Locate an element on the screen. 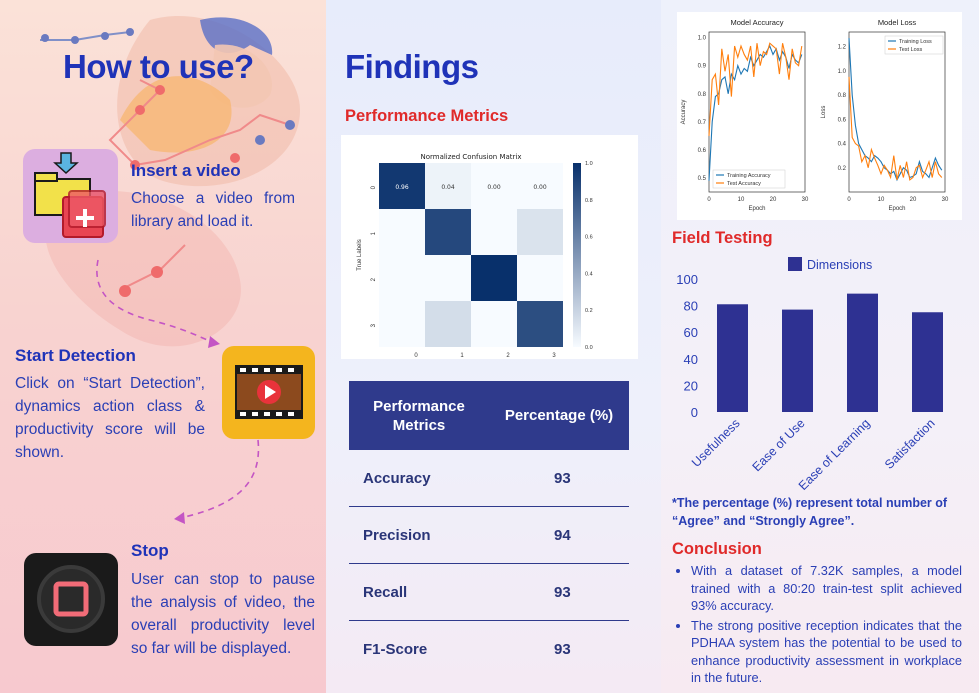  x-tick-label: 1 is located at coordinates (462, 356).